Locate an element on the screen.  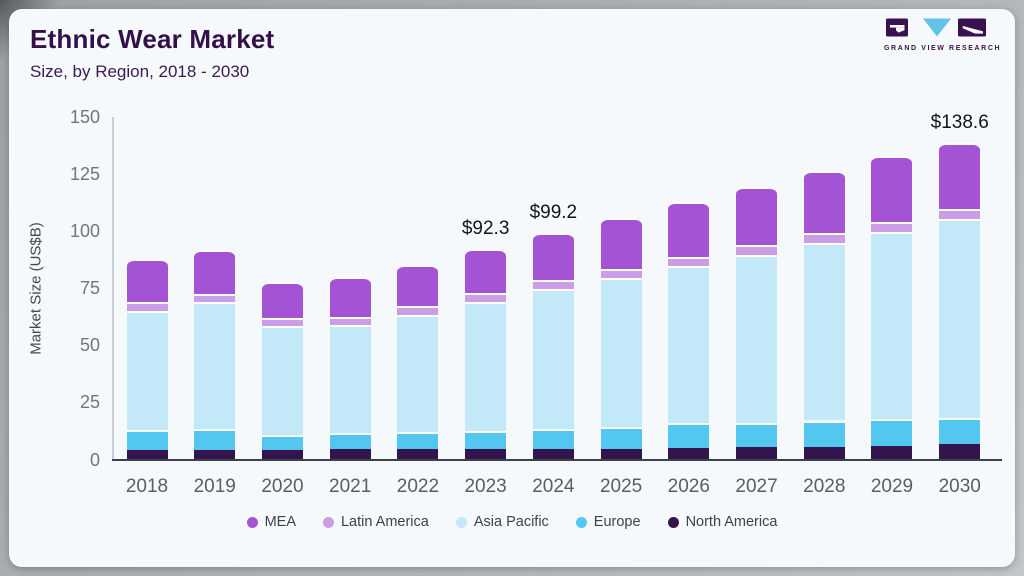
bar-segment-2029-europe is located at coordinates (892, 433).